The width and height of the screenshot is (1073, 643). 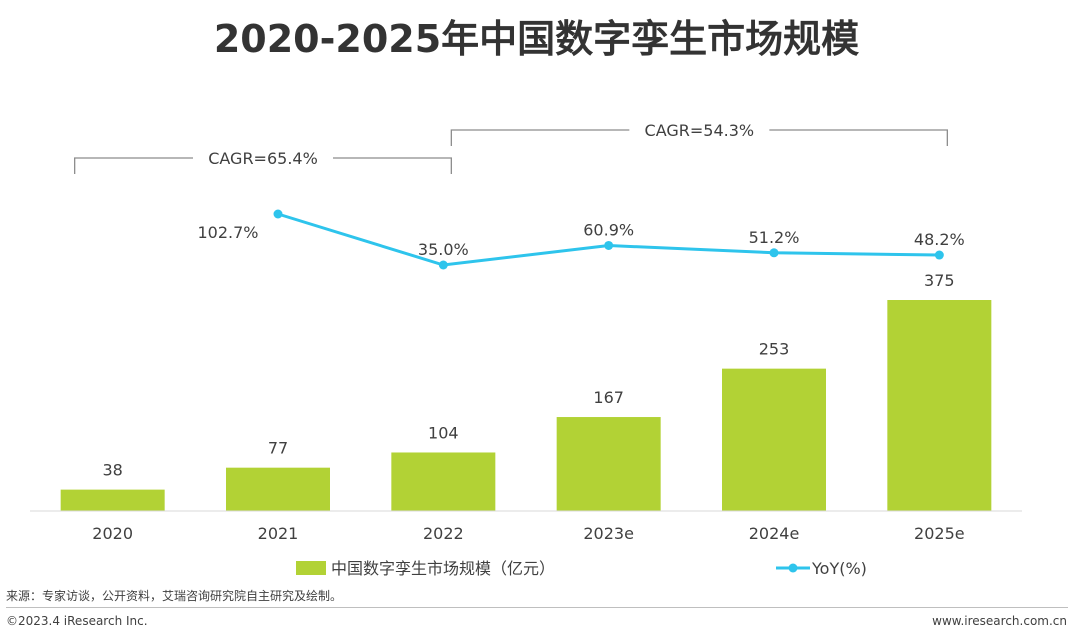 What do you see at coordinates (939, 280) in the screenshot?
I see `bar-label-2025e: 375` at bounding box center [939, 280].